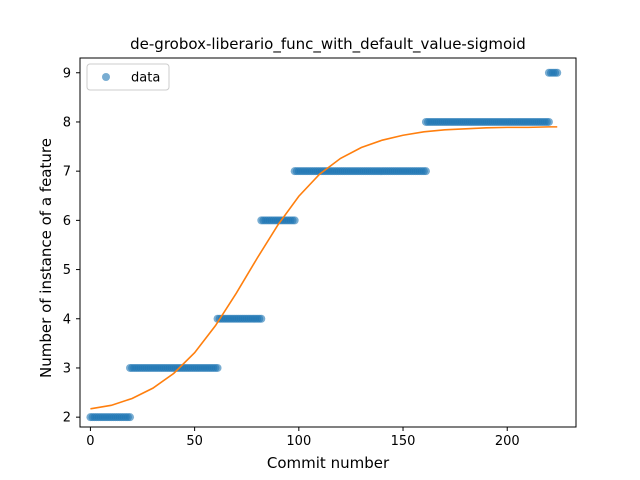 This screenshot has width=640, height=480. Describe the element at coordinates (90, 441) in the screenshot. I see `x-tick-label: 0` at that location.